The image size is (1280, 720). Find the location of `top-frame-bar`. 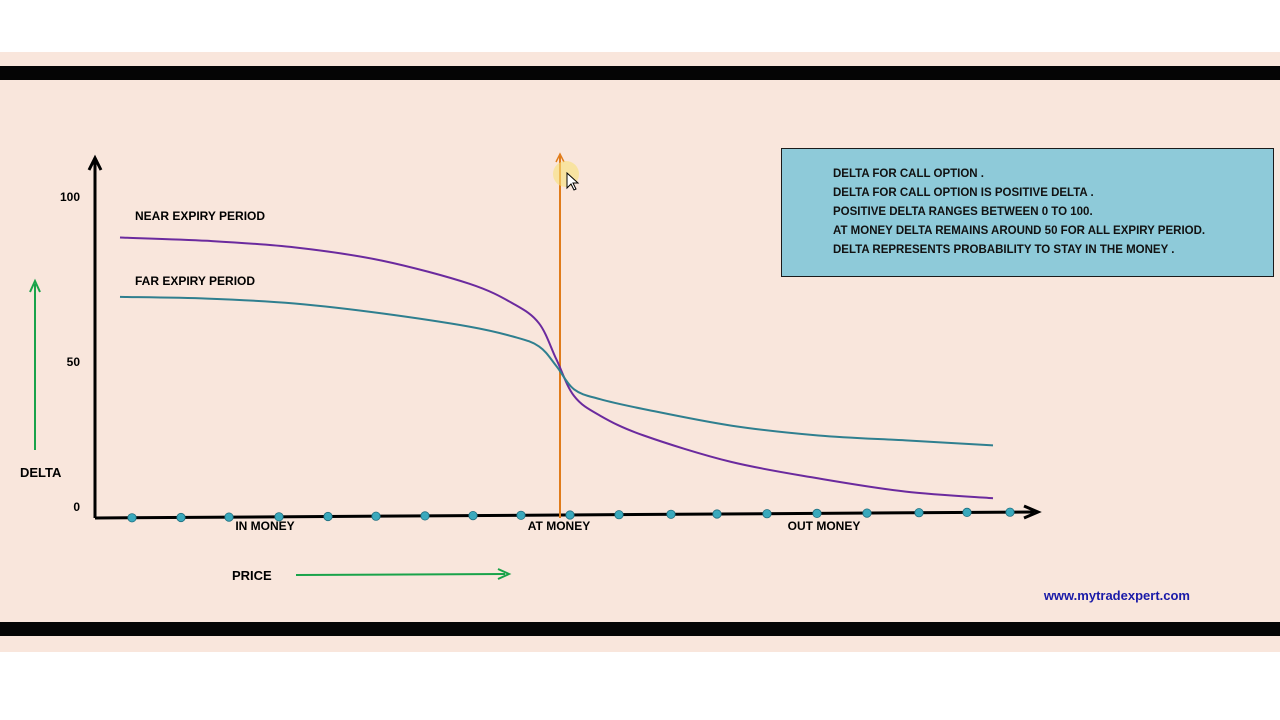

top-frame-bar is located at coordinates (640, 73).